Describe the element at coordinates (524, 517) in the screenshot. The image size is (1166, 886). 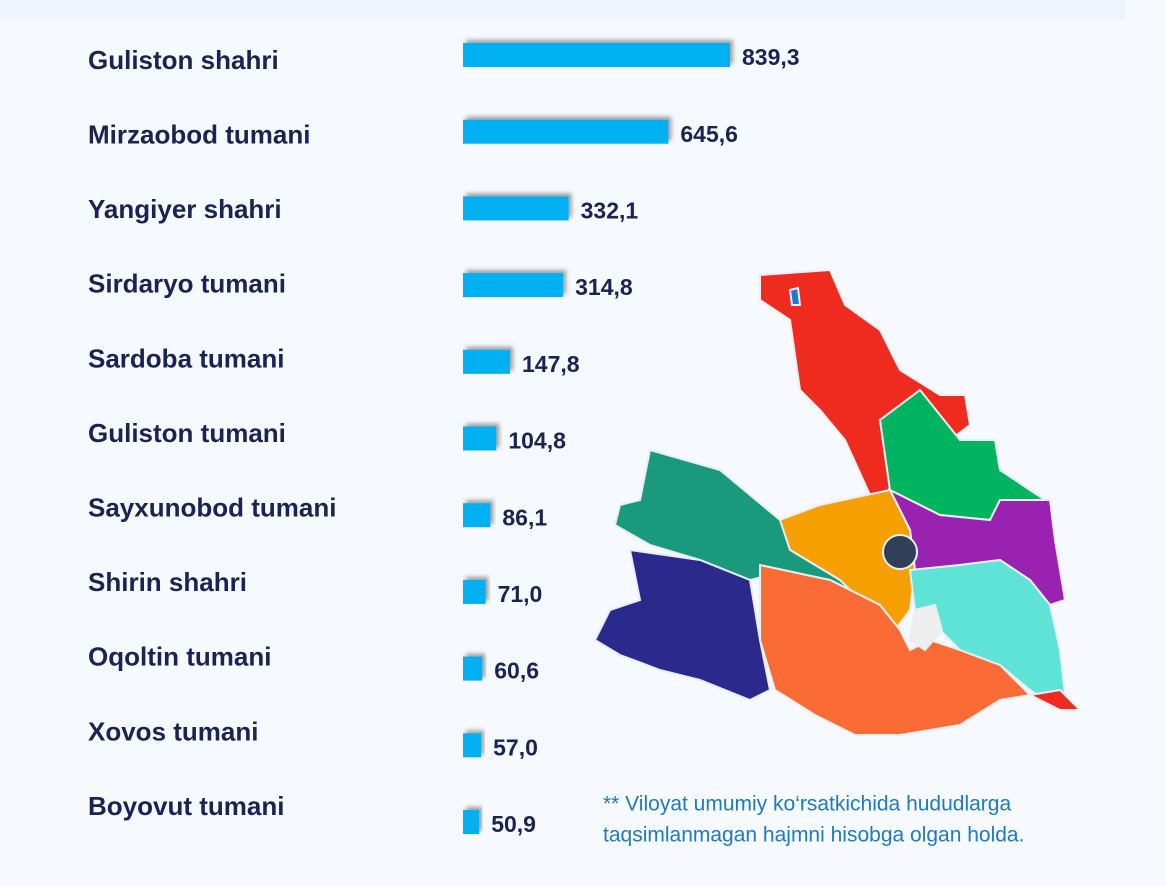
I see `value-label: 86,1` at that location.